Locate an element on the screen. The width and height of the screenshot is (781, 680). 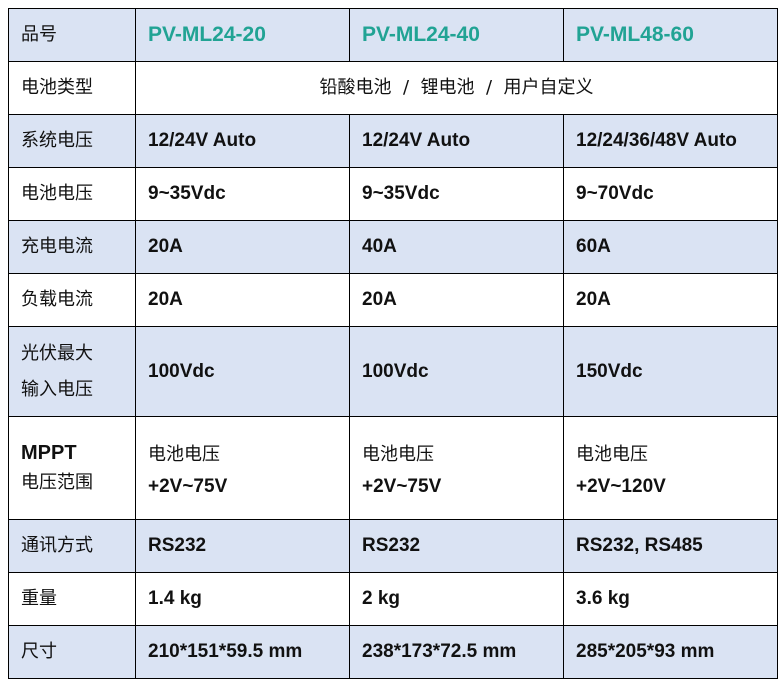
cell: 60A is located at coordinates (670, 247).